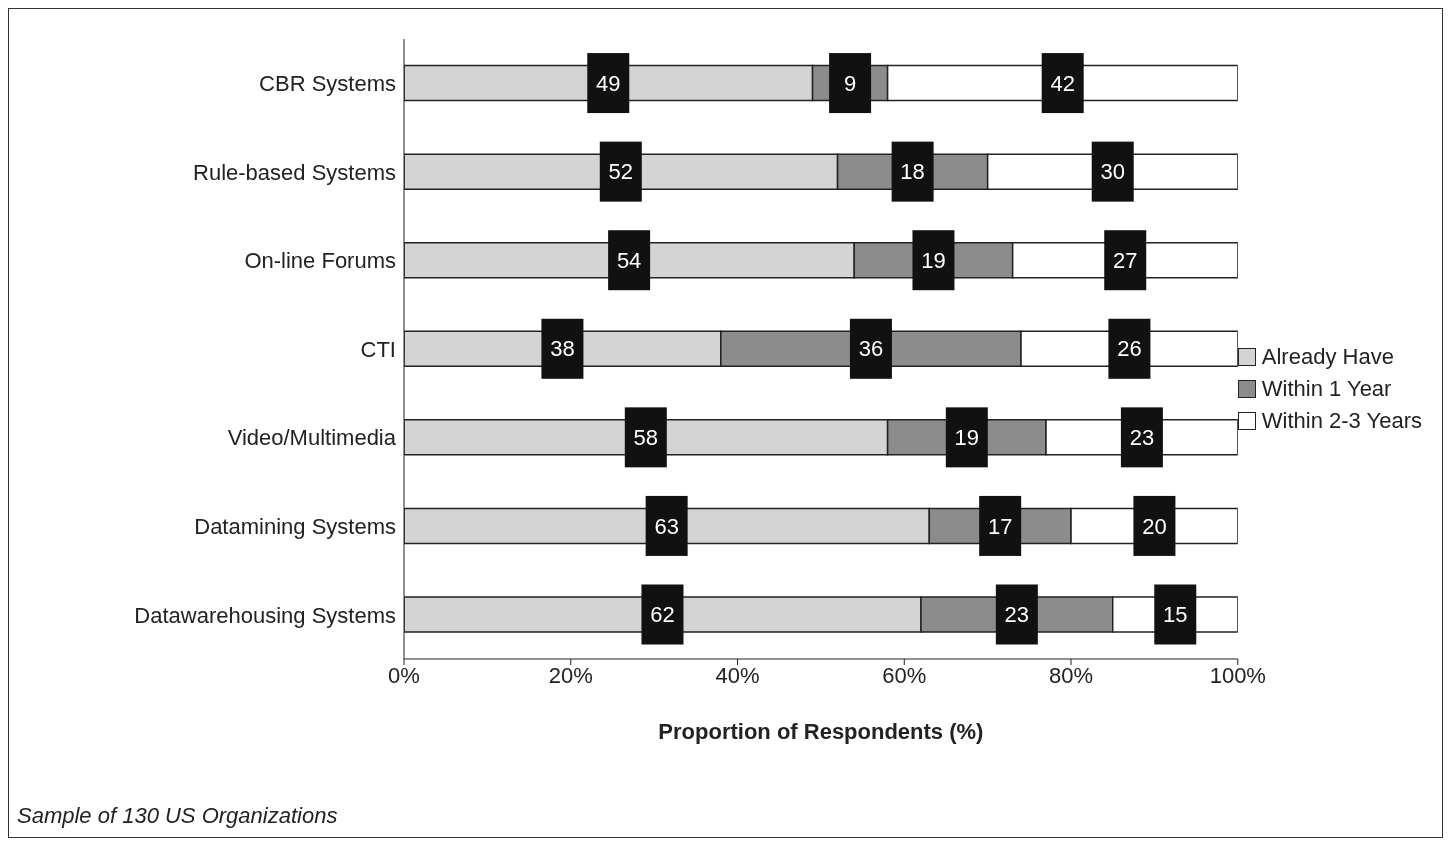  Describe the element at coordinates (562, 349) in the screenshot. I see `data-label: 38` at that location.